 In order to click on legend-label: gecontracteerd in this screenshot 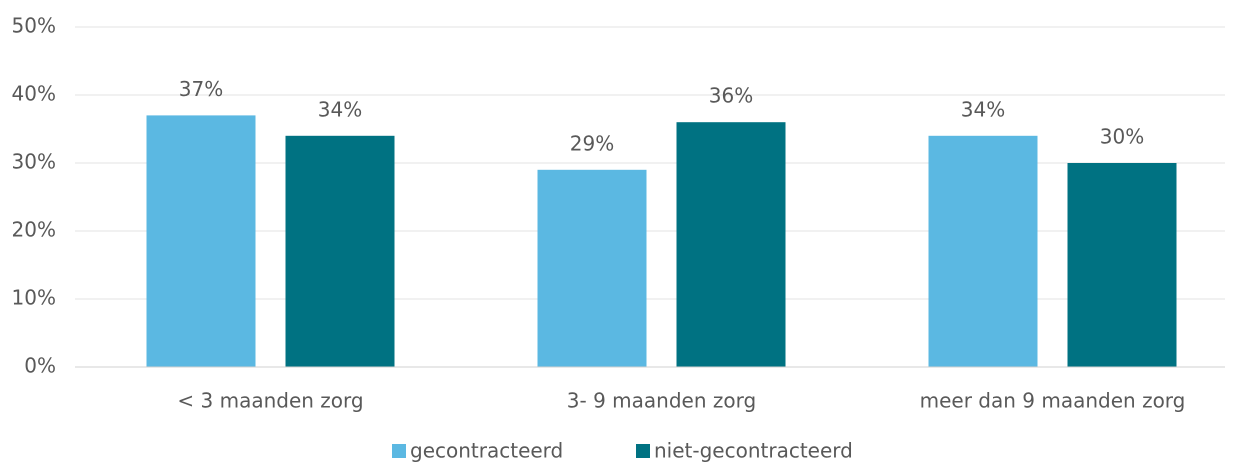, I will do `click(486, 451)`.